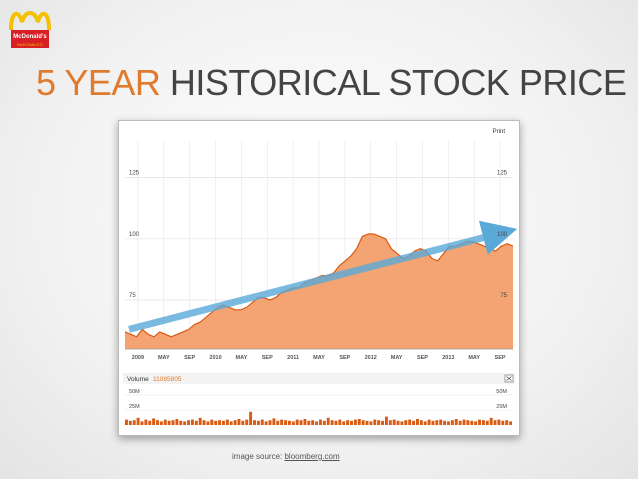 This screenshot has height=479, width=638. Describe the element at coordinates (393, 82) in the screenshot. I see `title-rest: HISTORICAL STOCK PRICE` at that location.